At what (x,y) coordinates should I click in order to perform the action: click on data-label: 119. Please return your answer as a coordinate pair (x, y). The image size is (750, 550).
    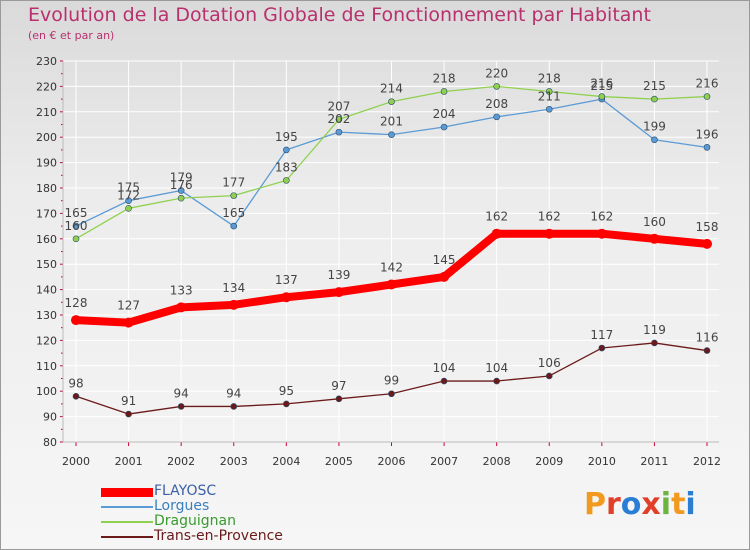
    Looking at the image, I should click on (654, 330).